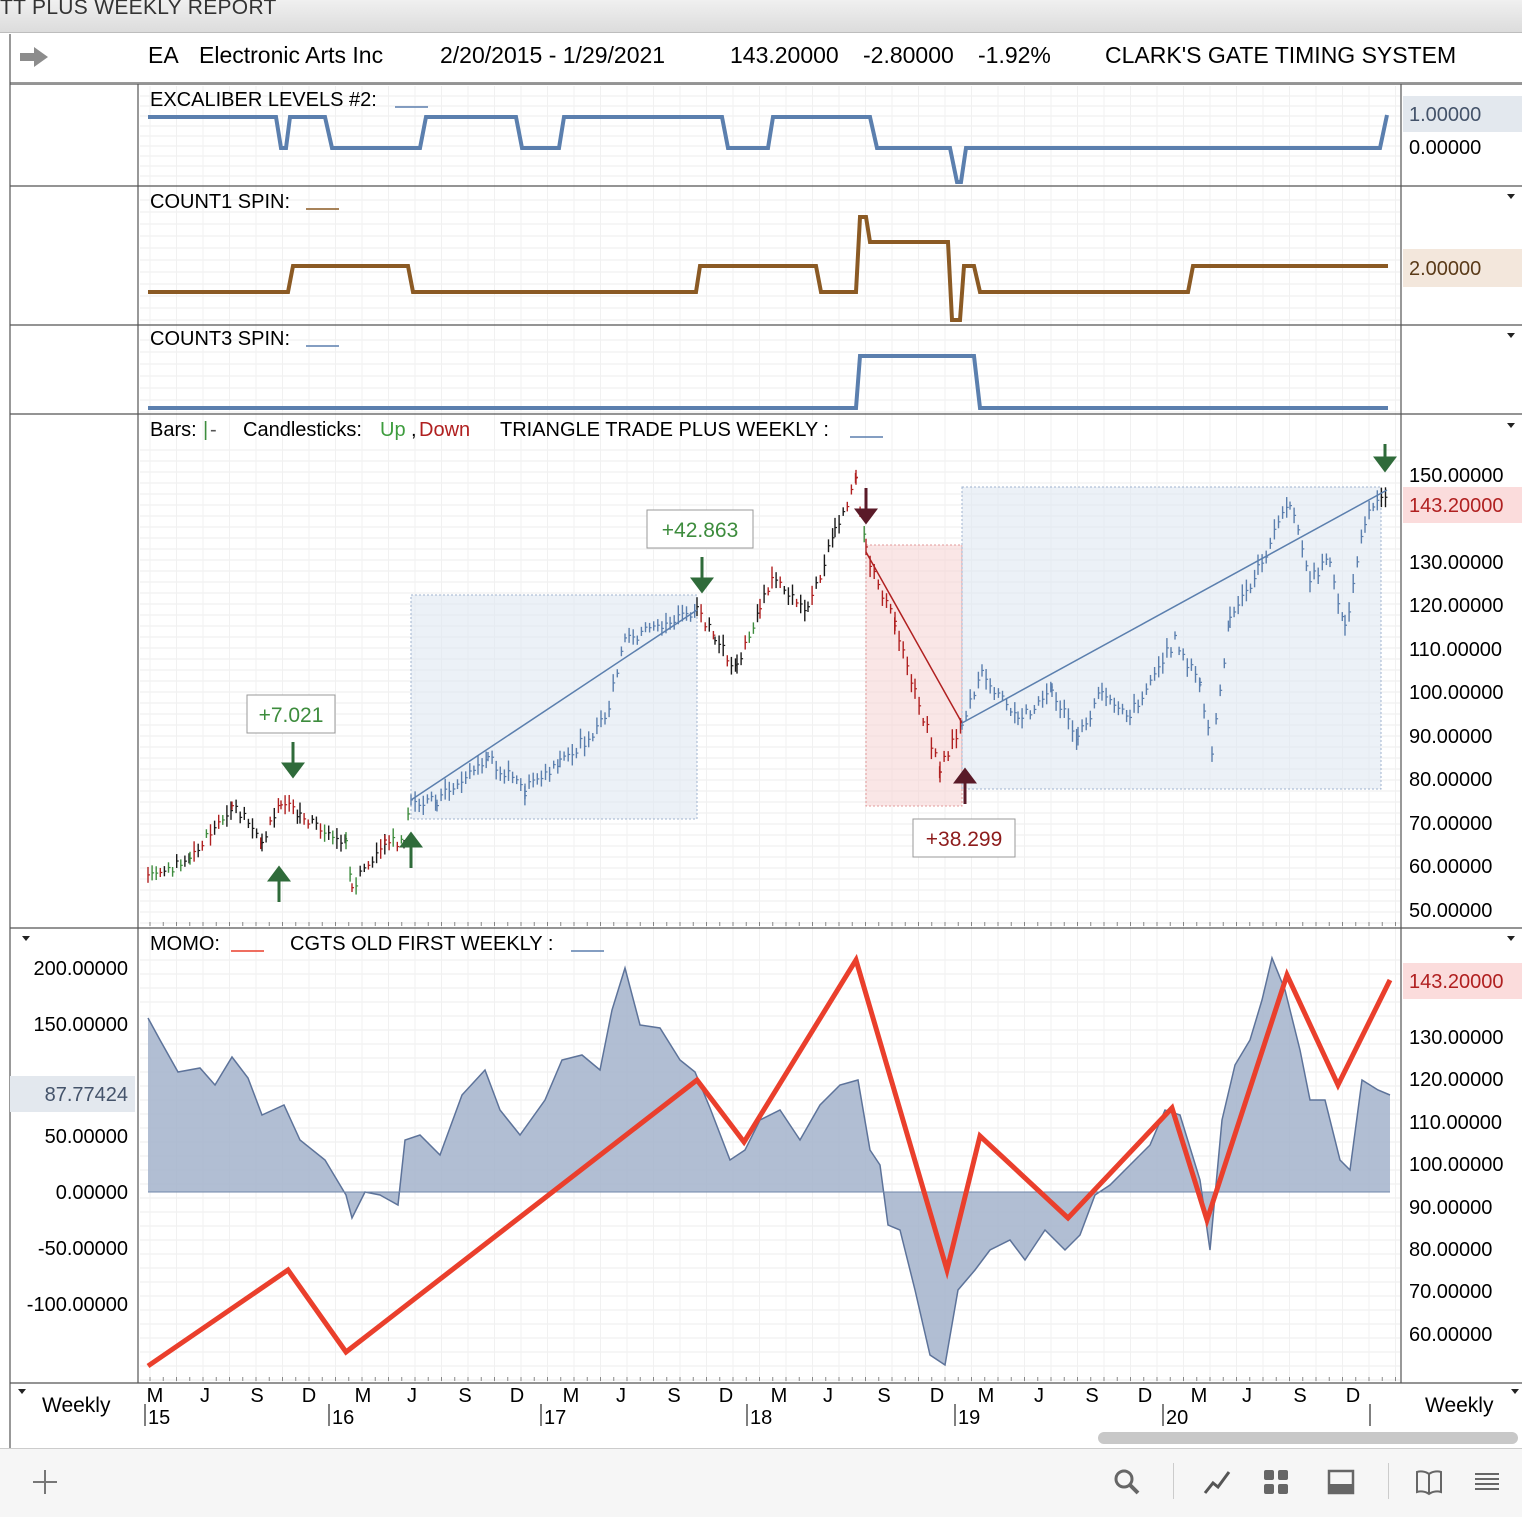  Describe the element at coordinates (263, 100) in the screenshot. I see `excaliber-label: EXCALIBER LEVELS #2:` at that location.